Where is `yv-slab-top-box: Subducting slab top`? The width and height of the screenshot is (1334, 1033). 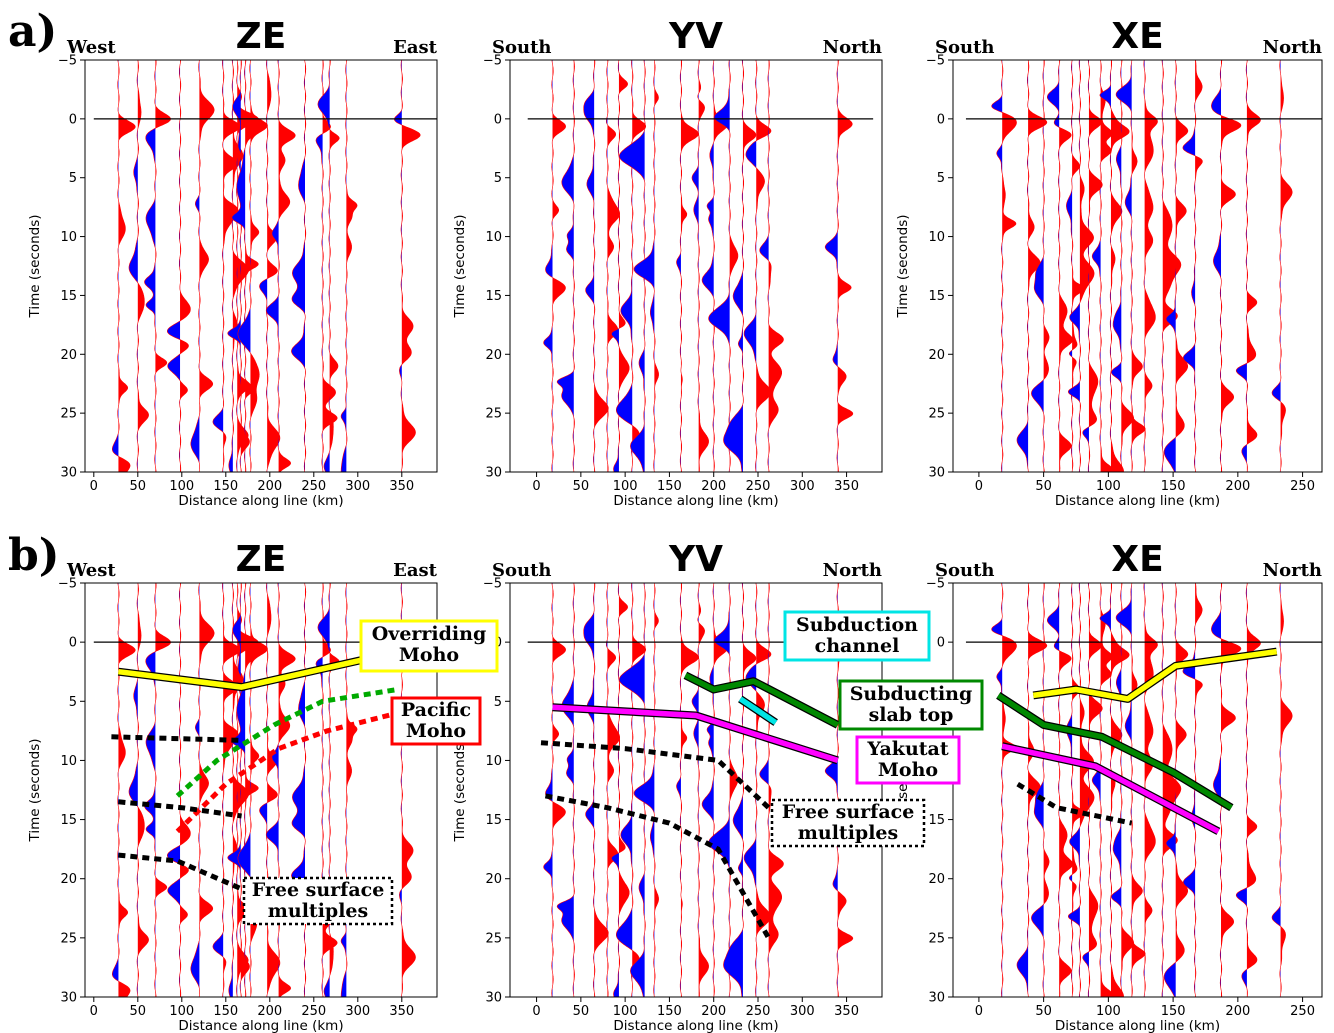
yv-slab-top-box: Subducting slab top is located at coordinates (911, 705).